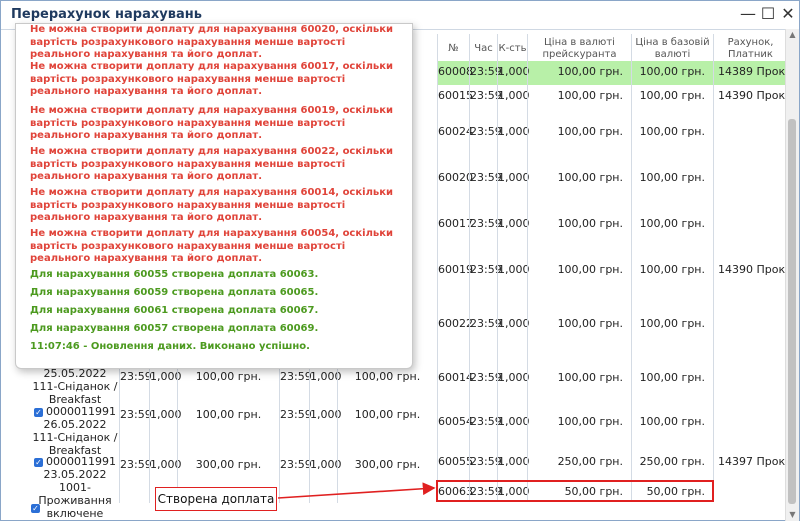 This screenshot has height=522, width=800. I want to click on cell-num: 60020, so click(455, 190).